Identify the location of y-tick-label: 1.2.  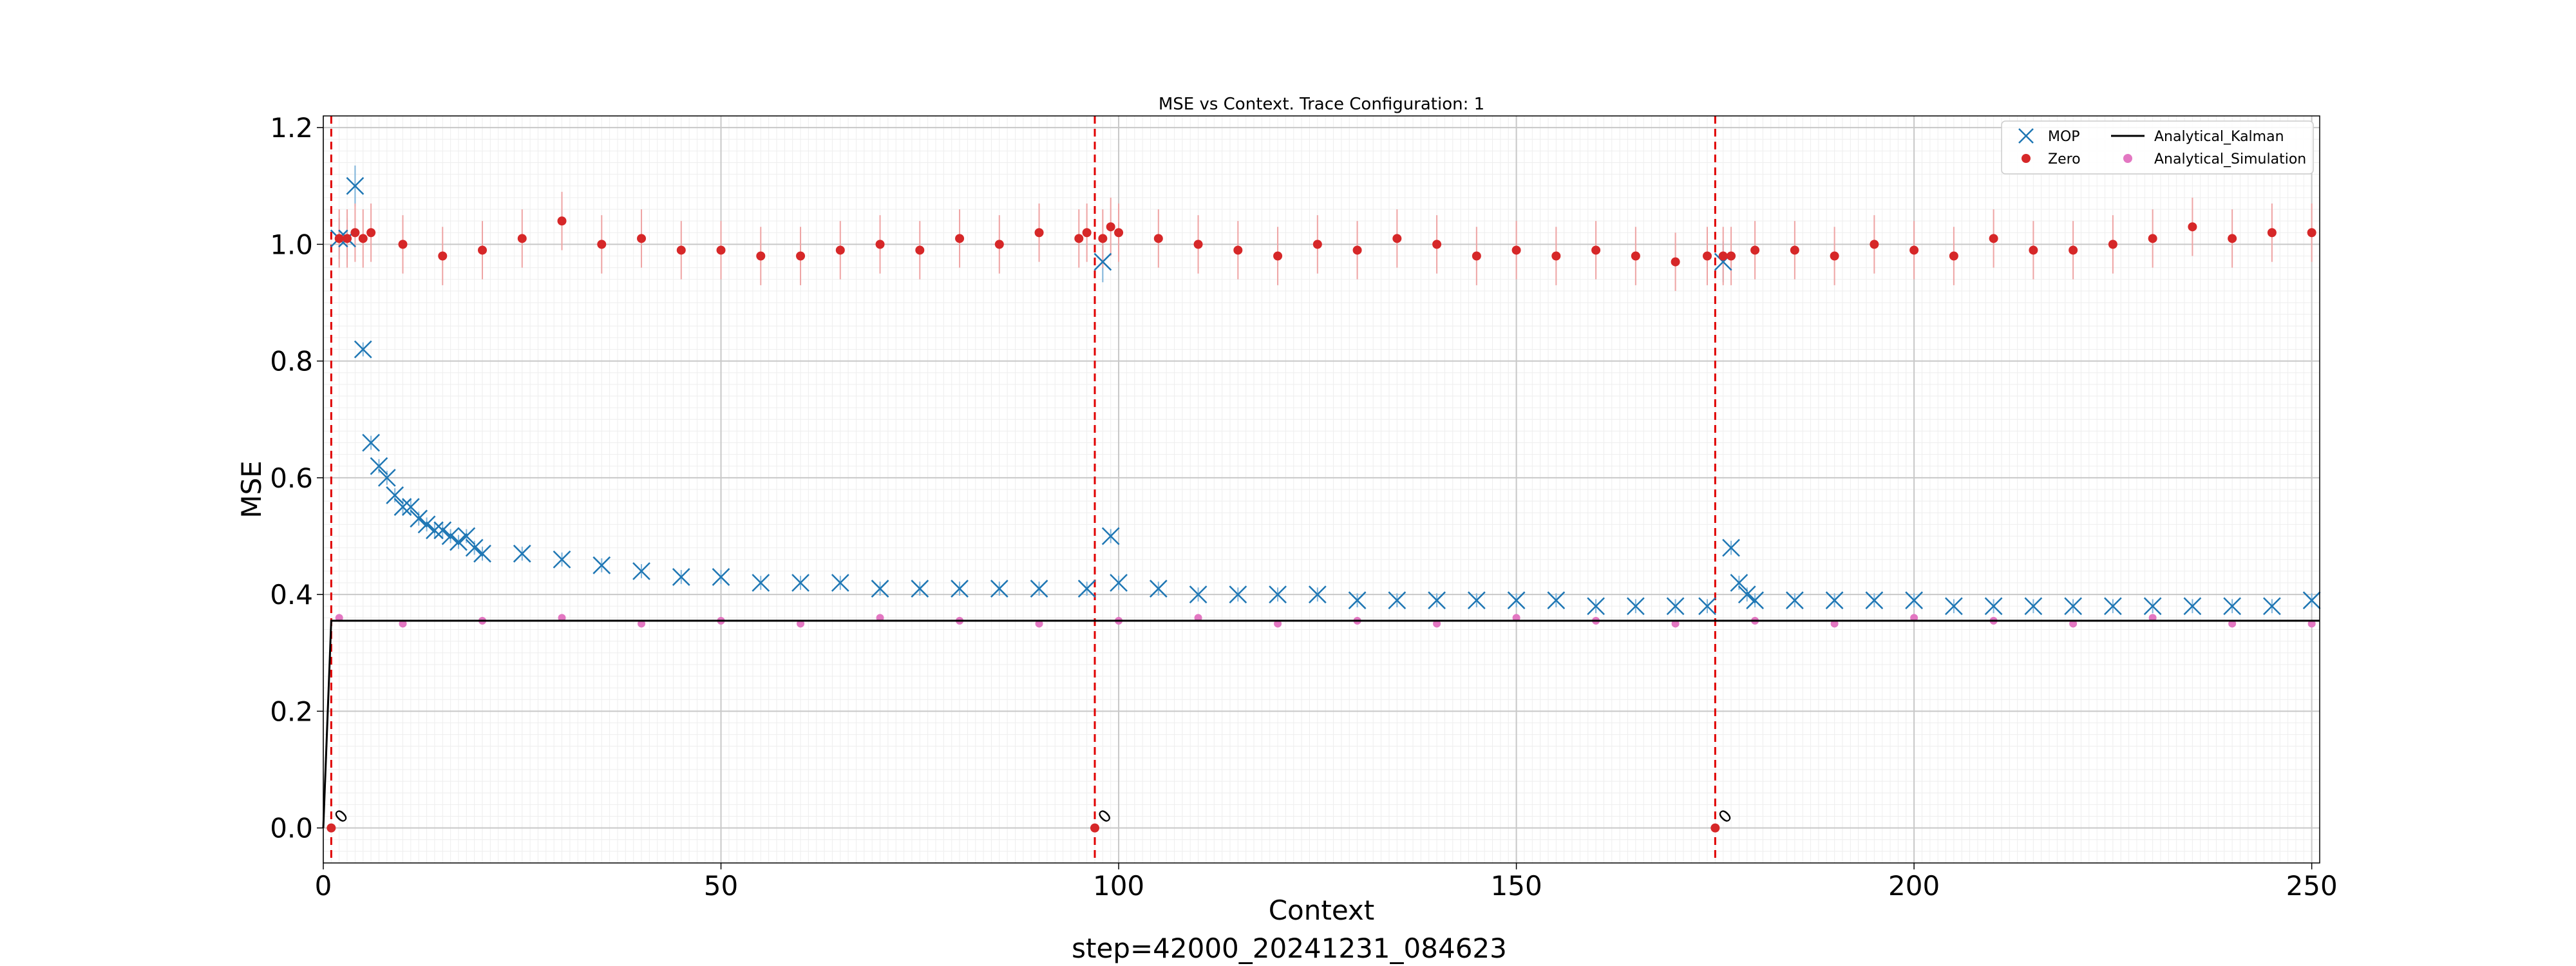
(291, 128).